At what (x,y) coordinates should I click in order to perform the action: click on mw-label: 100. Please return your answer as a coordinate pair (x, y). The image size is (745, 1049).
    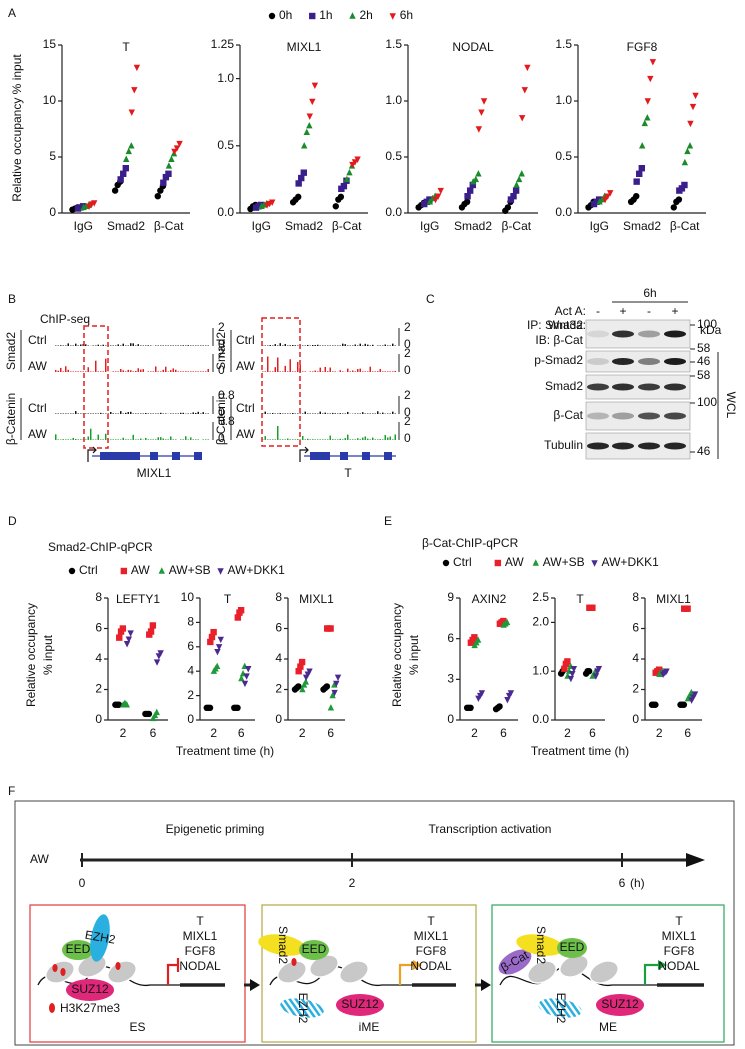
    Looking at the image, I should click on (707, 402).